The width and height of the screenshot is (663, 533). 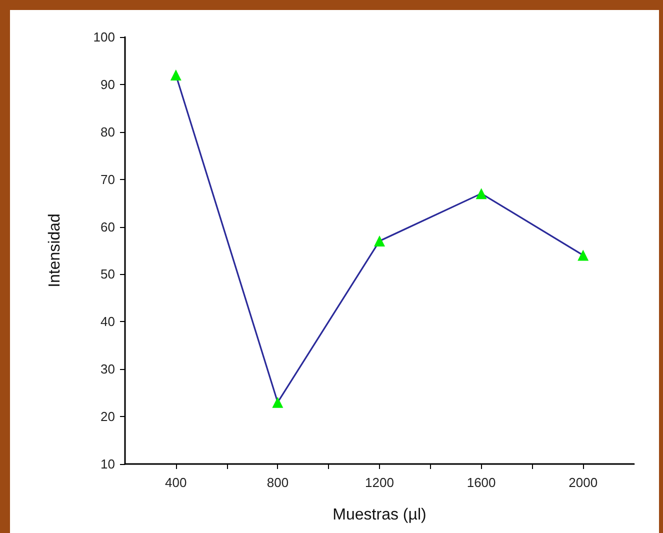 What do you see at coordinates (55, 251) in the screenshot?
I see `y-axis-title: Intensidad` at bounding box center [55, 251].